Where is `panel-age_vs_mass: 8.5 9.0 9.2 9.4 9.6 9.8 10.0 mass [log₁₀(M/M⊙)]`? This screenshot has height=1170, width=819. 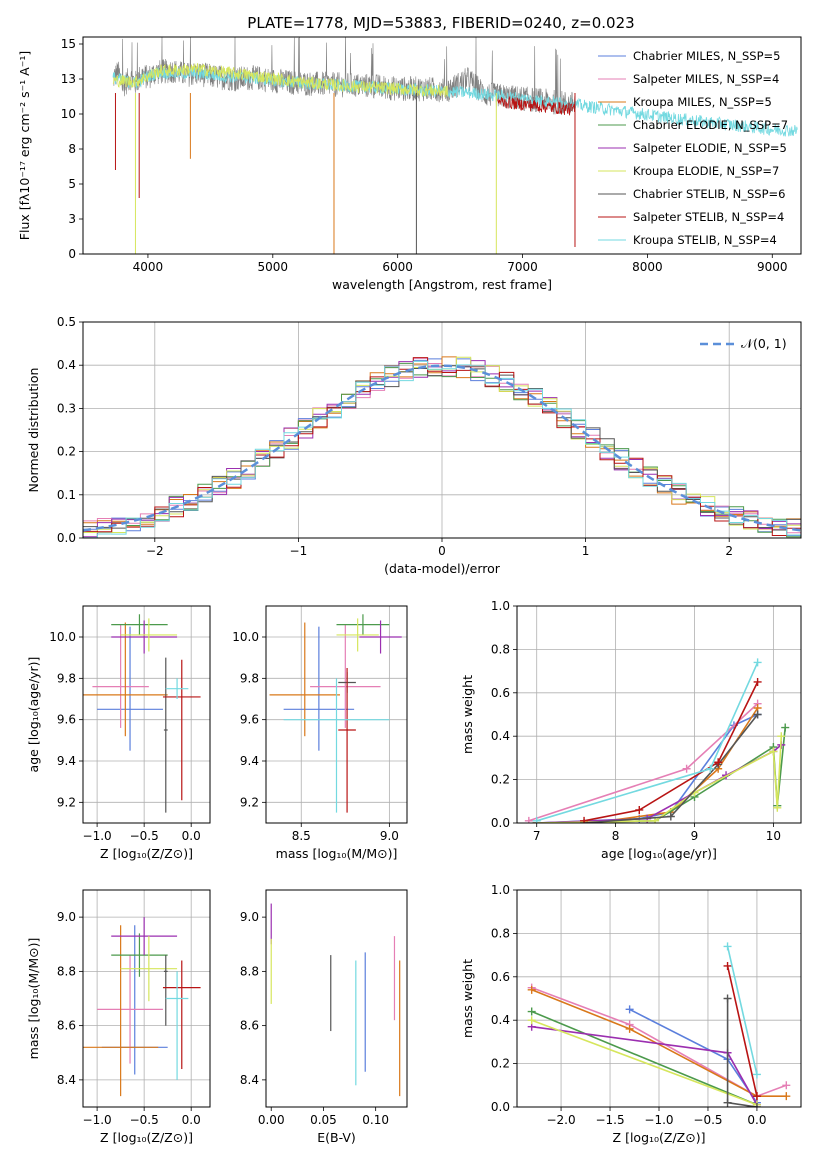
panel-age_vs_mass: 8.5 9.0 9.2 9.4 9.6 9.8 10.0 mass [log₁₀(M/M⊙)] is located at coordinates (320, 733).